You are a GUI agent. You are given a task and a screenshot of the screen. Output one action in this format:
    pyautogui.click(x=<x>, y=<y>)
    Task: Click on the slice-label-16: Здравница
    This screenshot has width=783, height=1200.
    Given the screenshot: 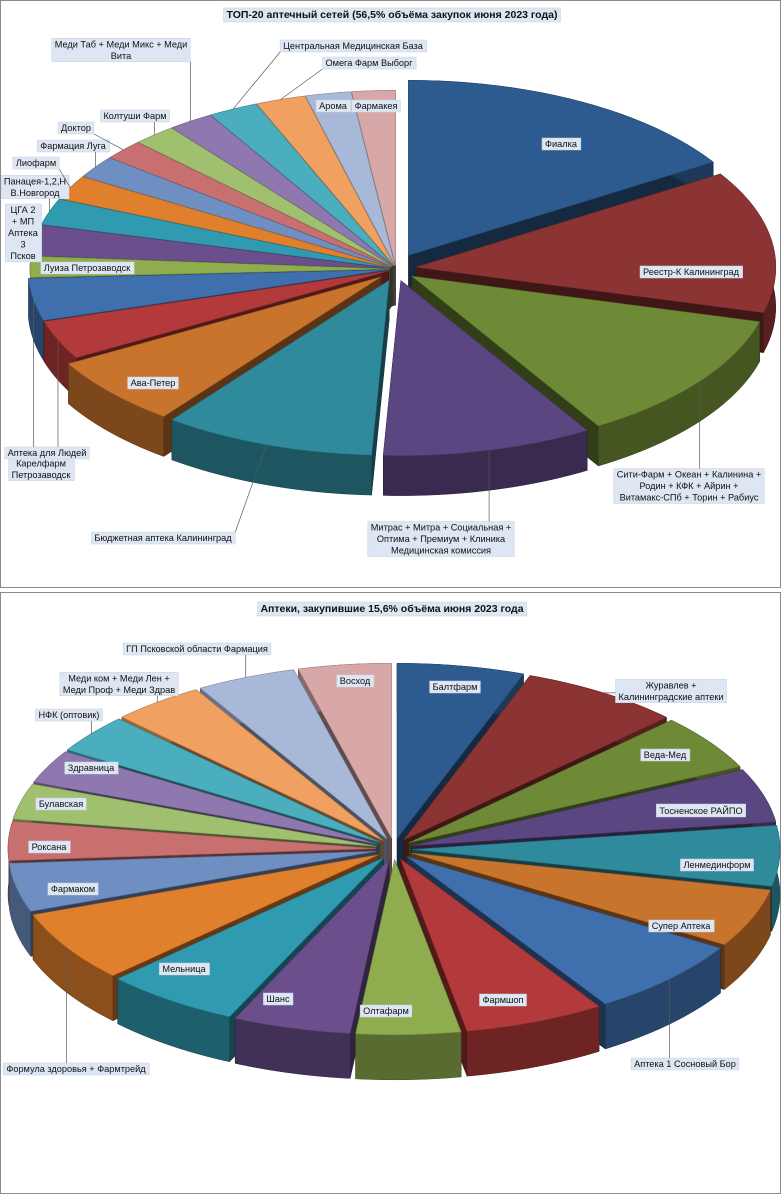 What is the action you would take?
    pyautogui.click(x=91, y=768)
    